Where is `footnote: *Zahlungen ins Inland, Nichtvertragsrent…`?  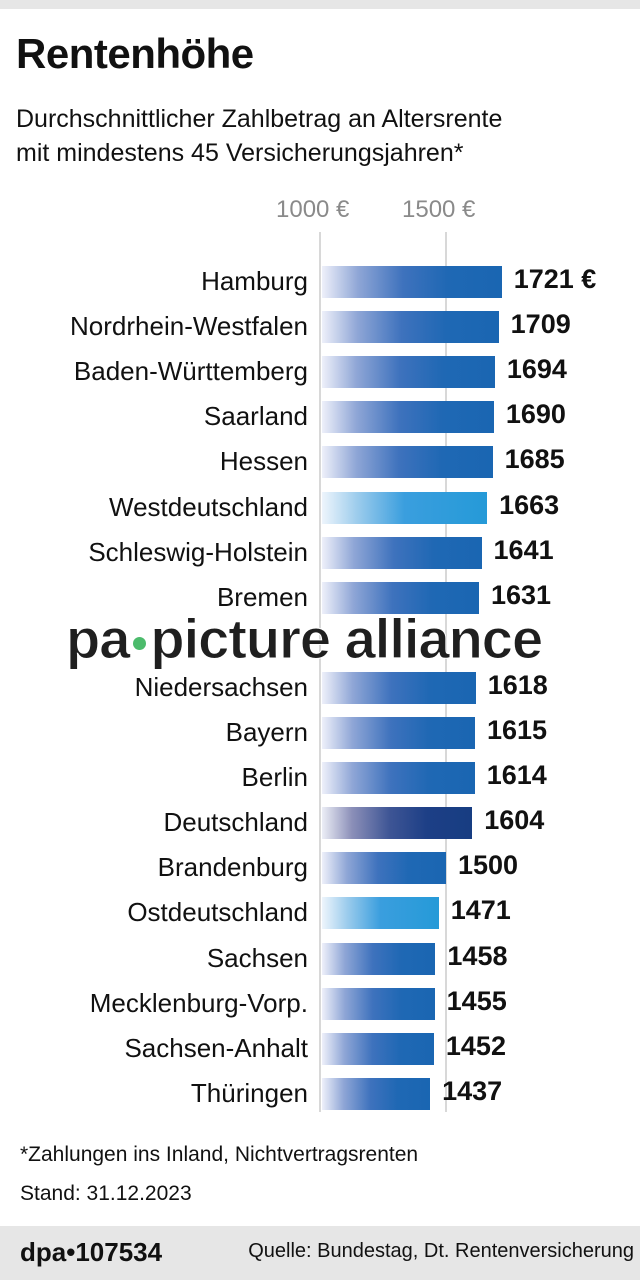
footnote: *Zahlungen ins Inland, Nichtvertragsrent… is located at coordinates (219, 1154).